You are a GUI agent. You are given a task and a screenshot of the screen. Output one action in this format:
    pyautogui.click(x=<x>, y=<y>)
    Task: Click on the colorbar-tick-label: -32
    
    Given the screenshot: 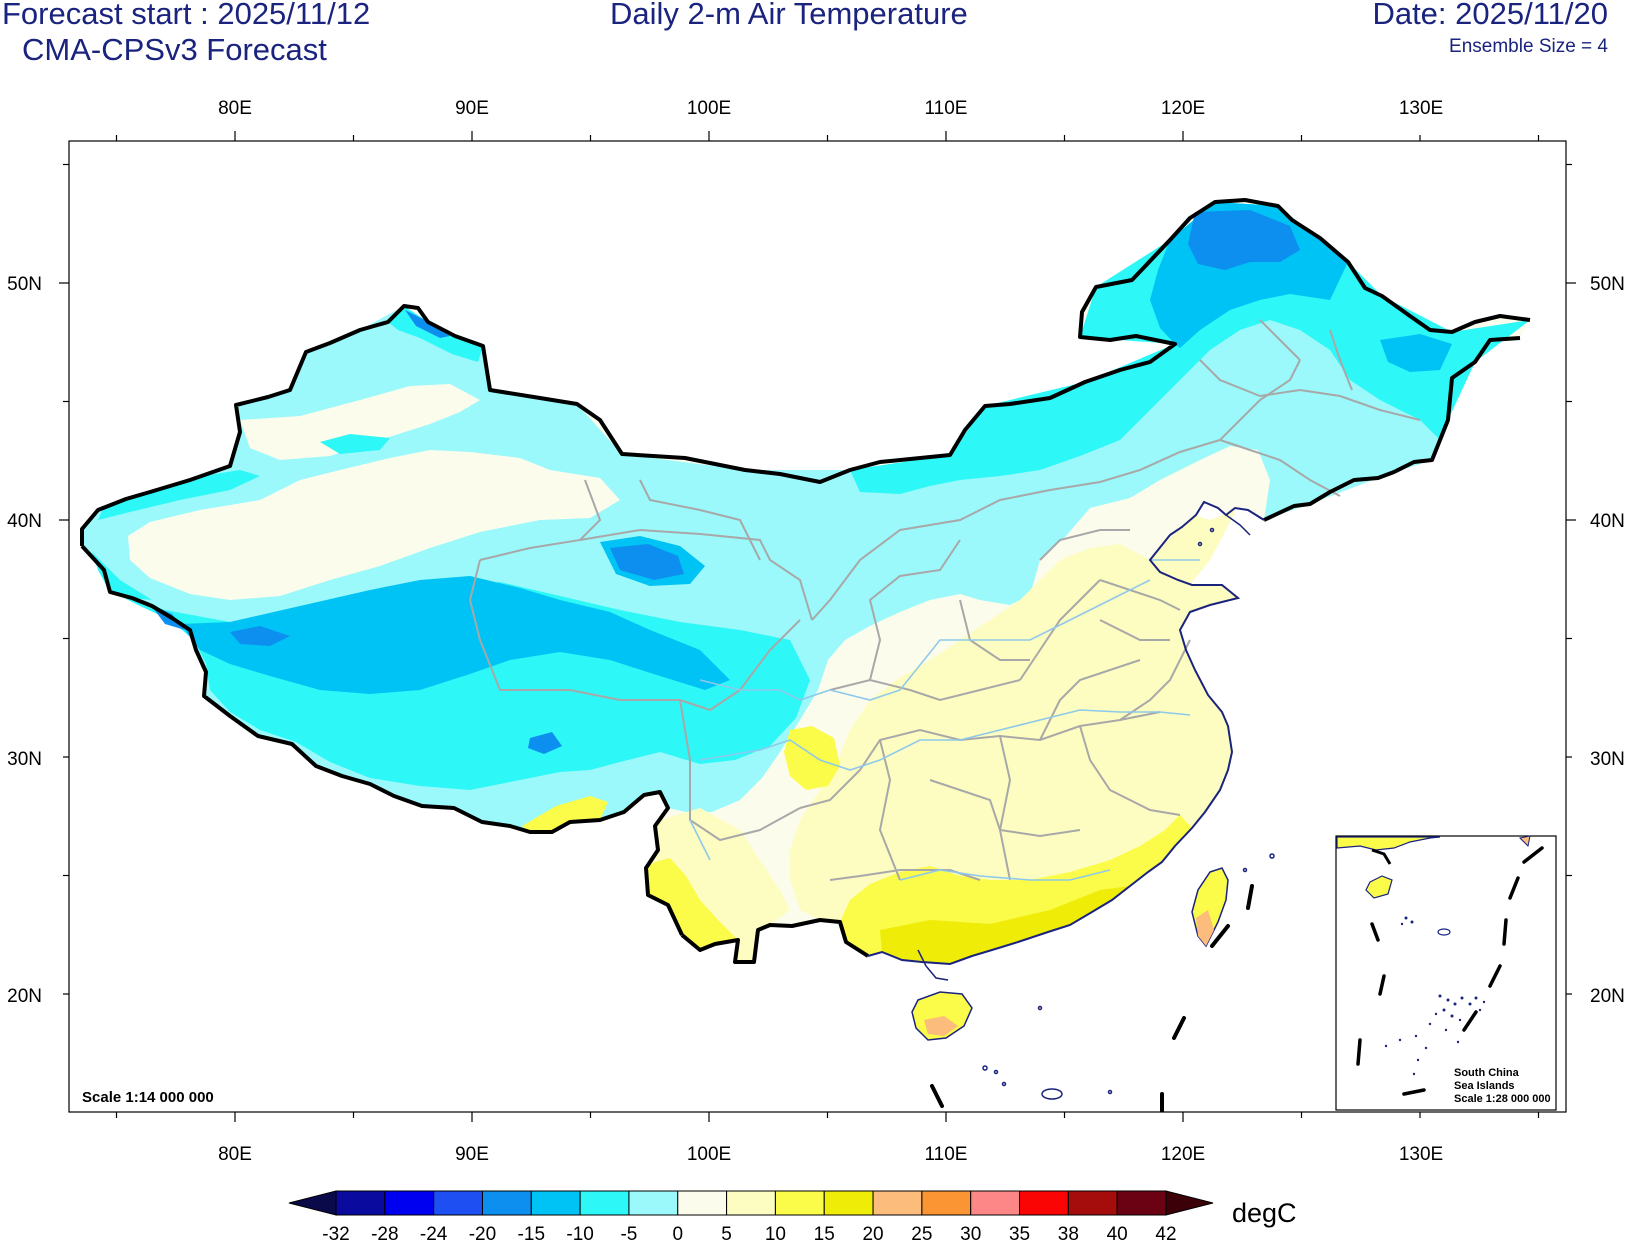 What is the action you would take?
    pyautogui.click(x=335, y=1232)
    